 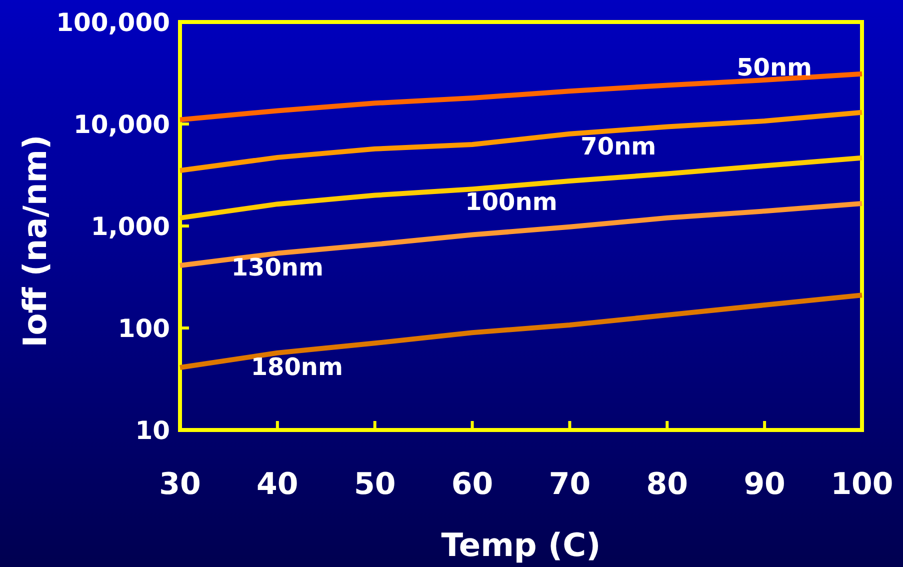 What do you see at coordinates (297, 366) in the screenshot?
I see `series-label: 180nm` at bounding box center [297, 366].